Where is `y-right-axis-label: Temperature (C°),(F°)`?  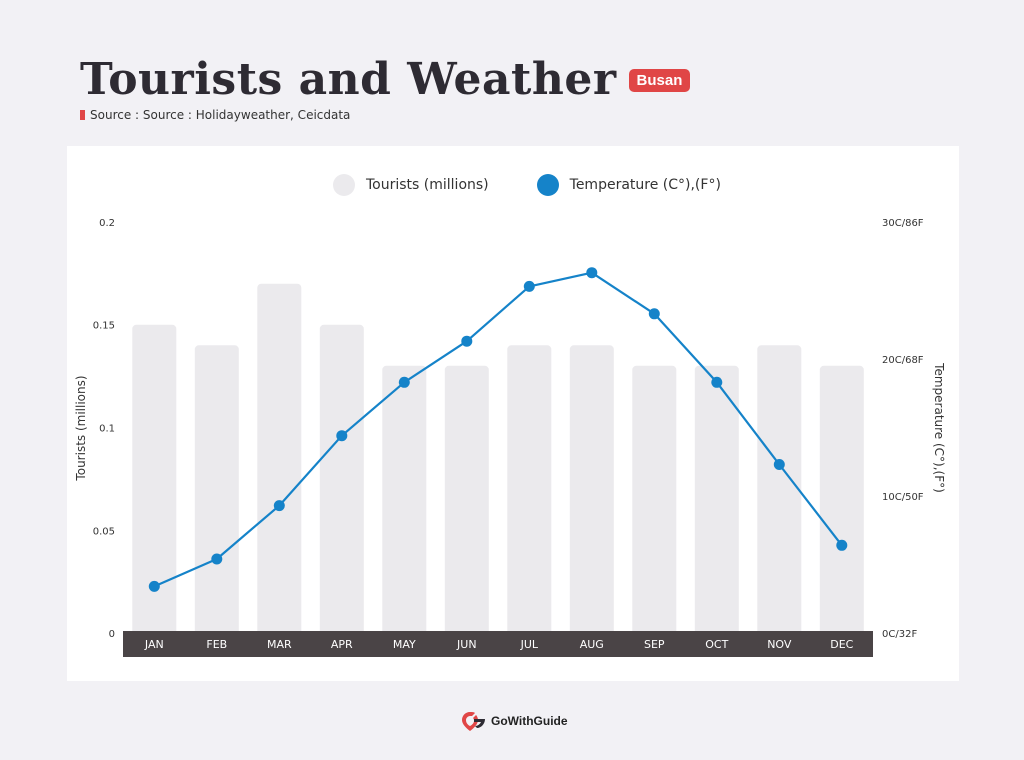 y-right-axis-label: Temperature (C°),(F°) is located at coordinates (939, 427).